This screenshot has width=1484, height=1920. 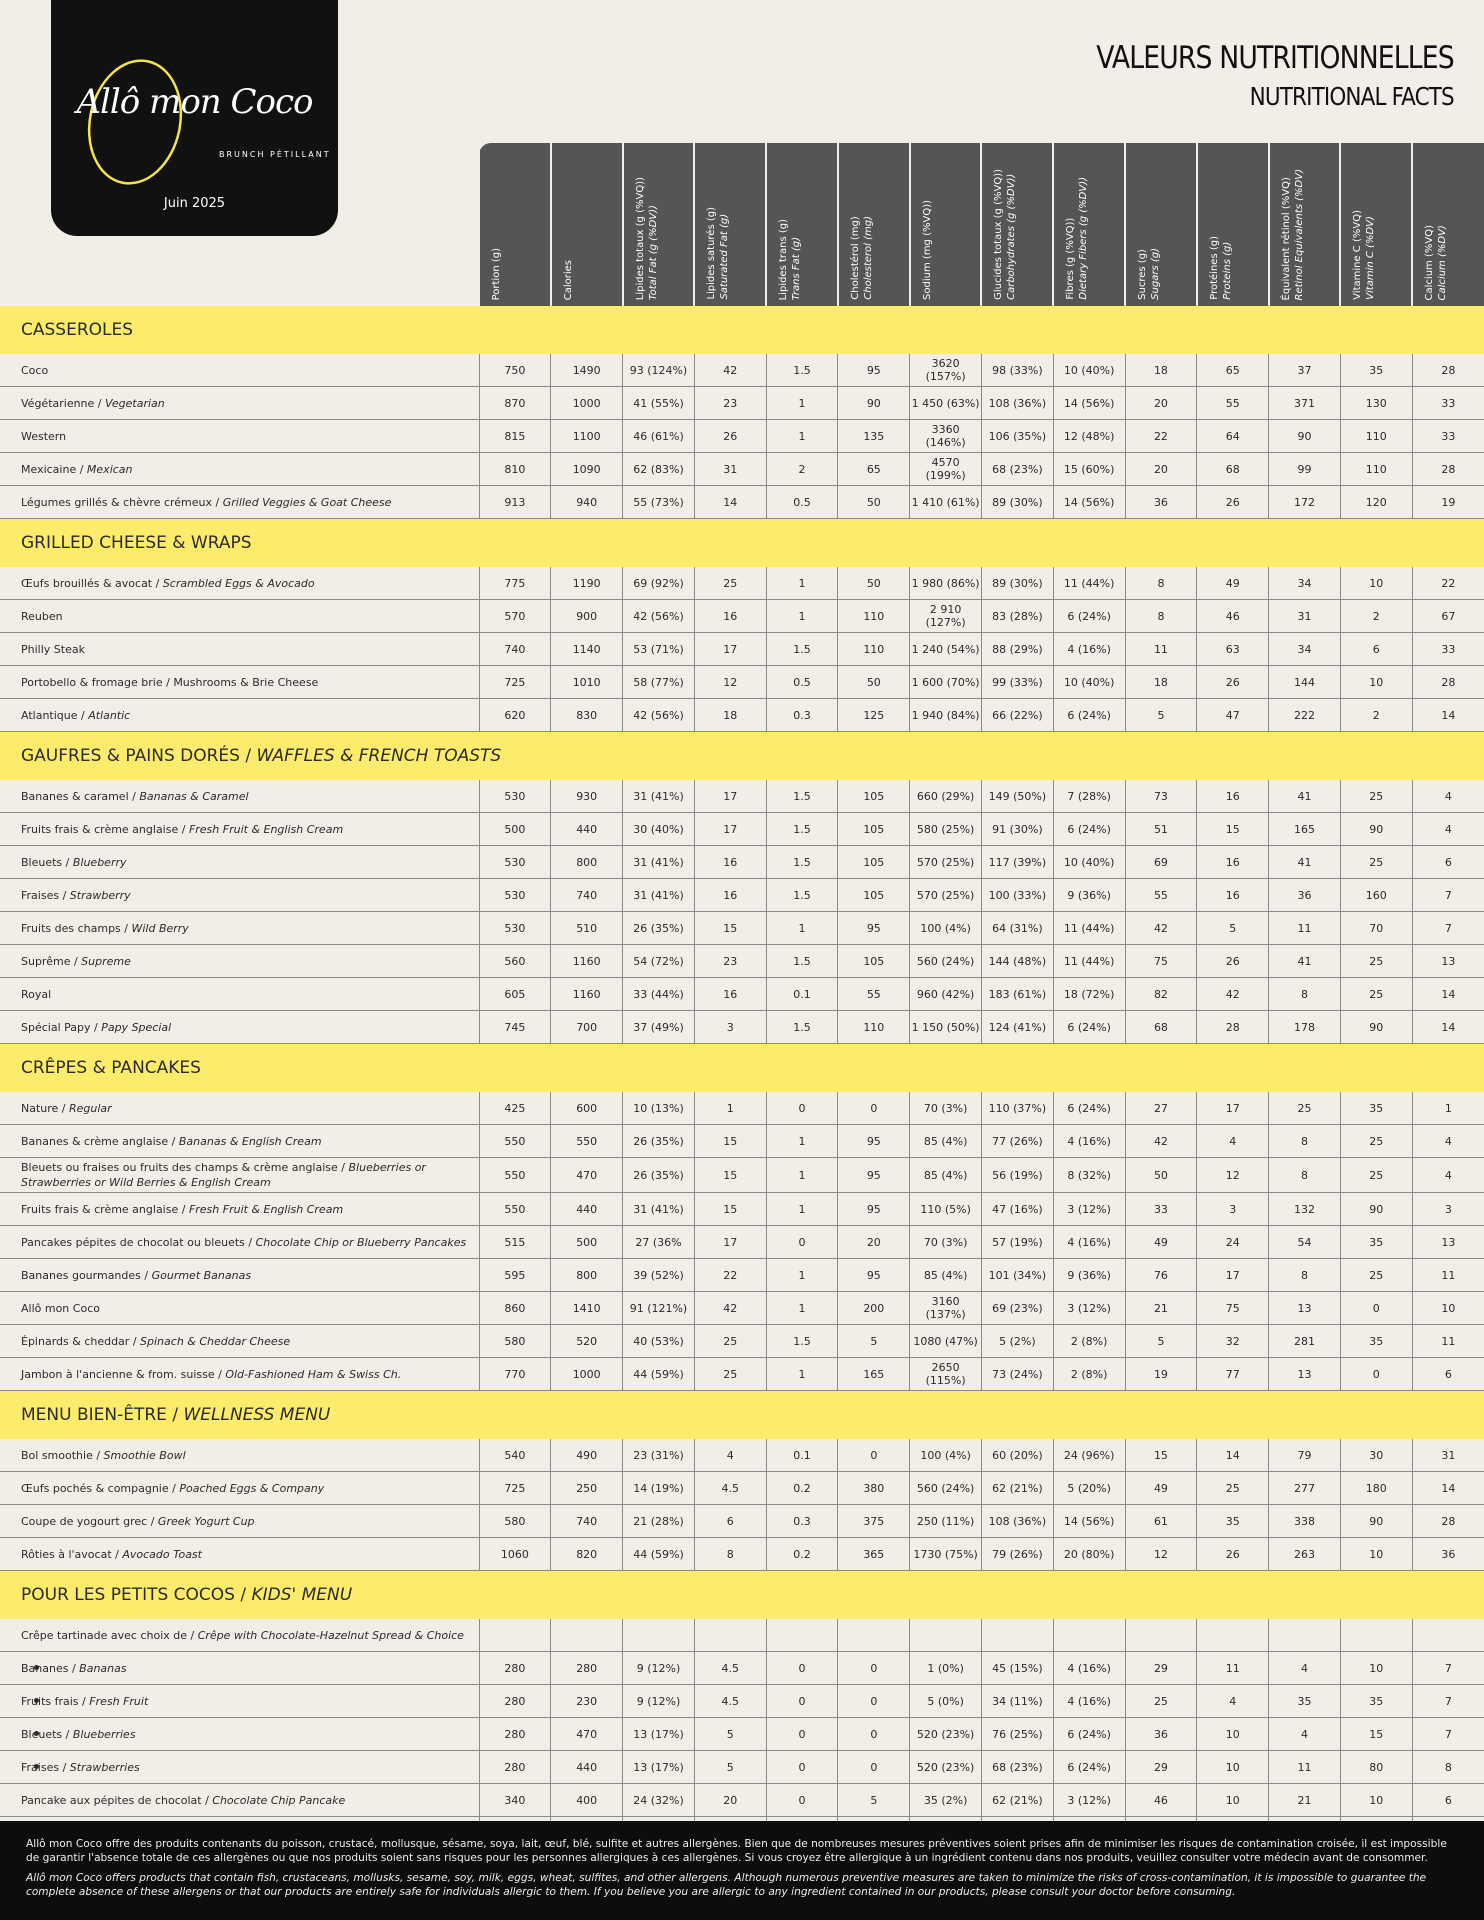 I want to click on value-cell: 19, so click(x=1447, y=502).